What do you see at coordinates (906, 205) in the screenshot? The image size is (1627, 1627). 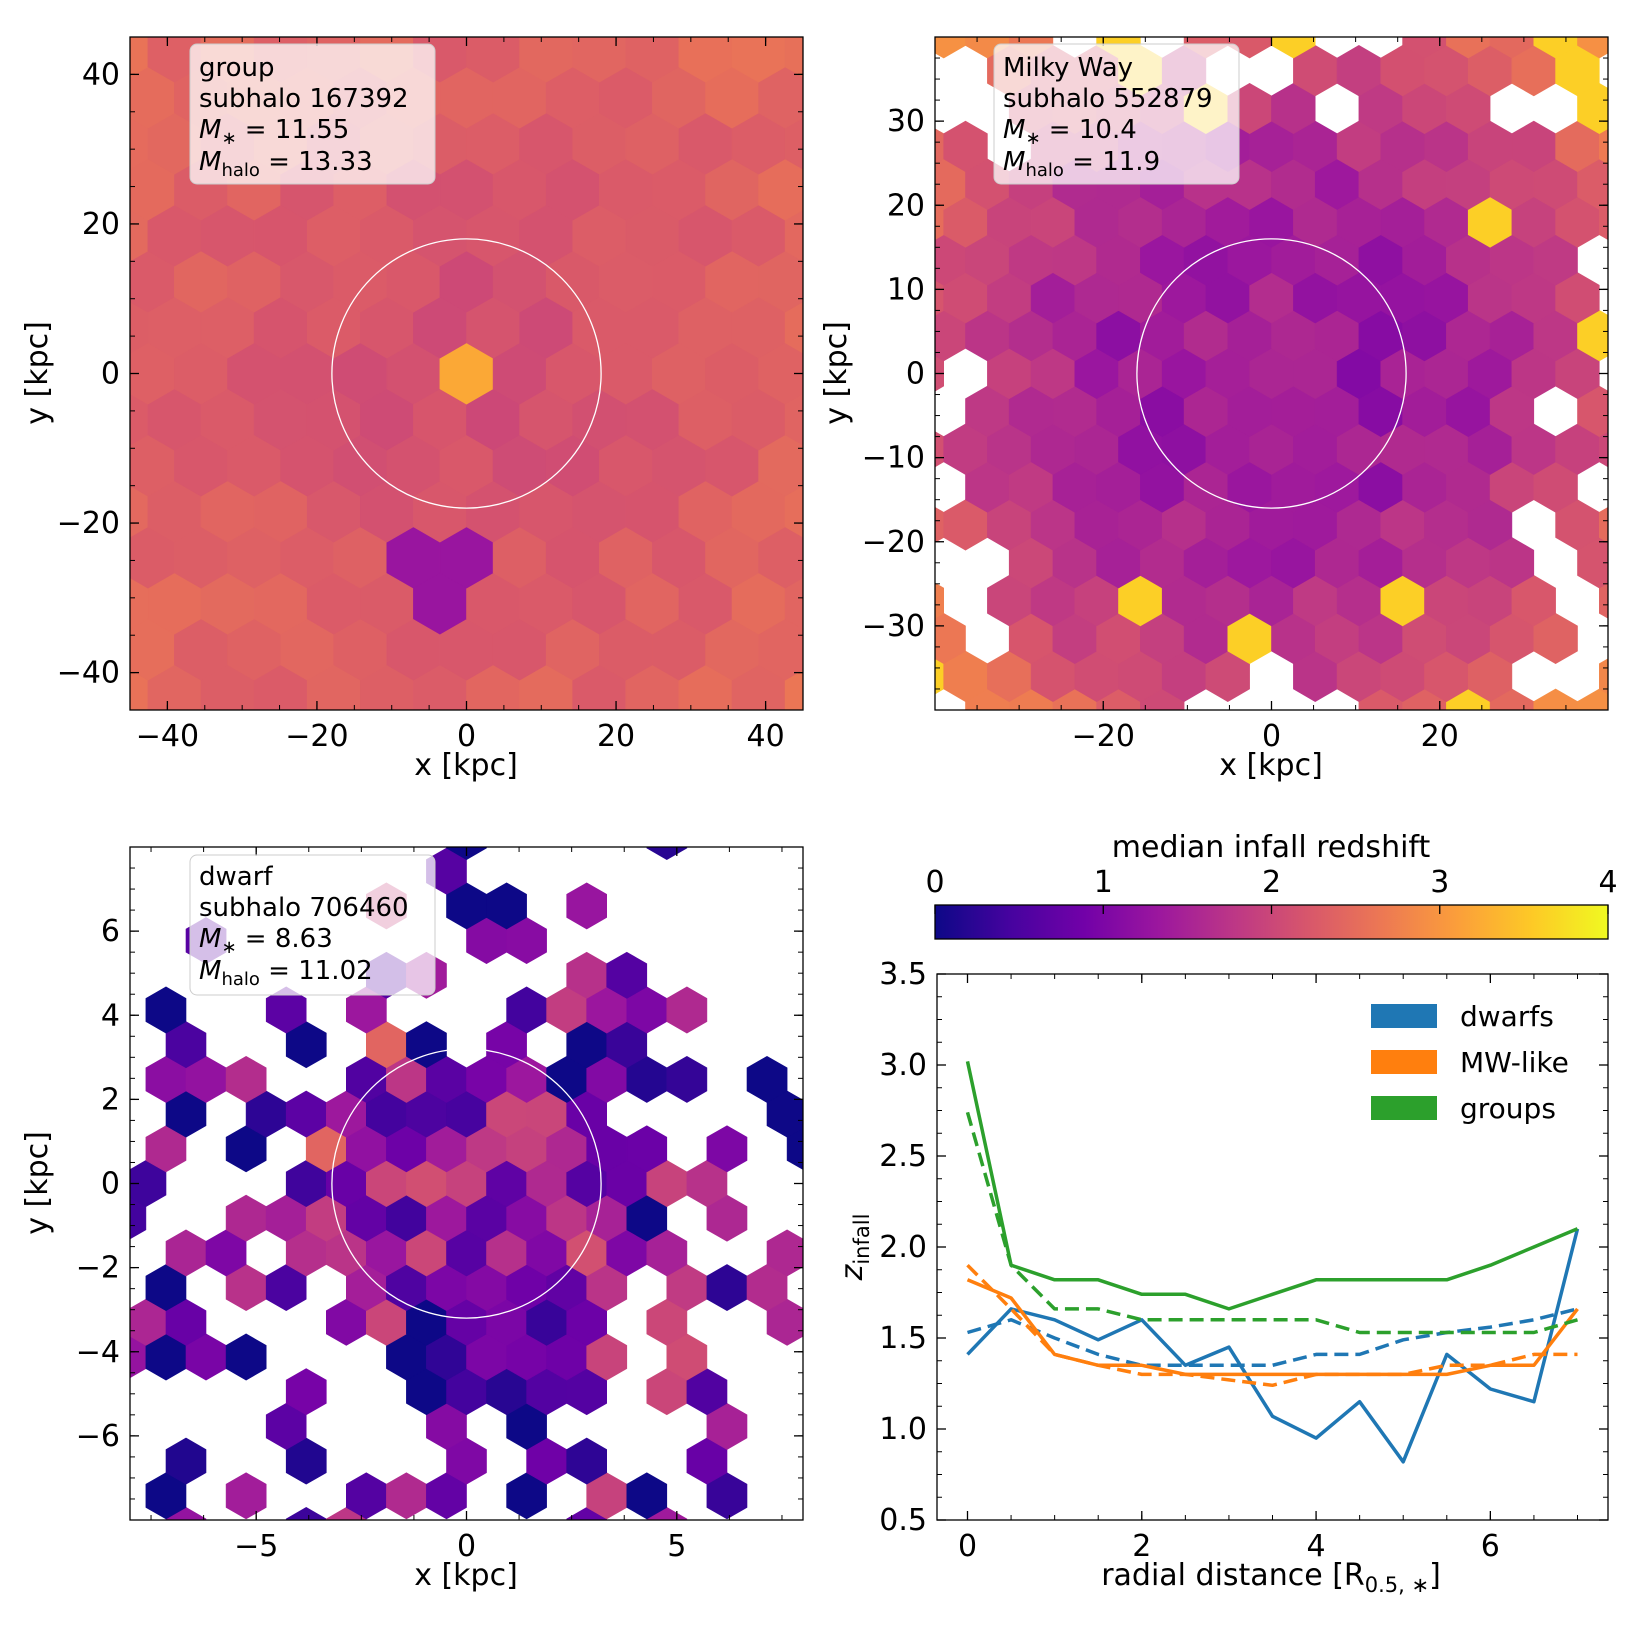 I see `y-tick-label: 20` at bounding box center [906, 205].